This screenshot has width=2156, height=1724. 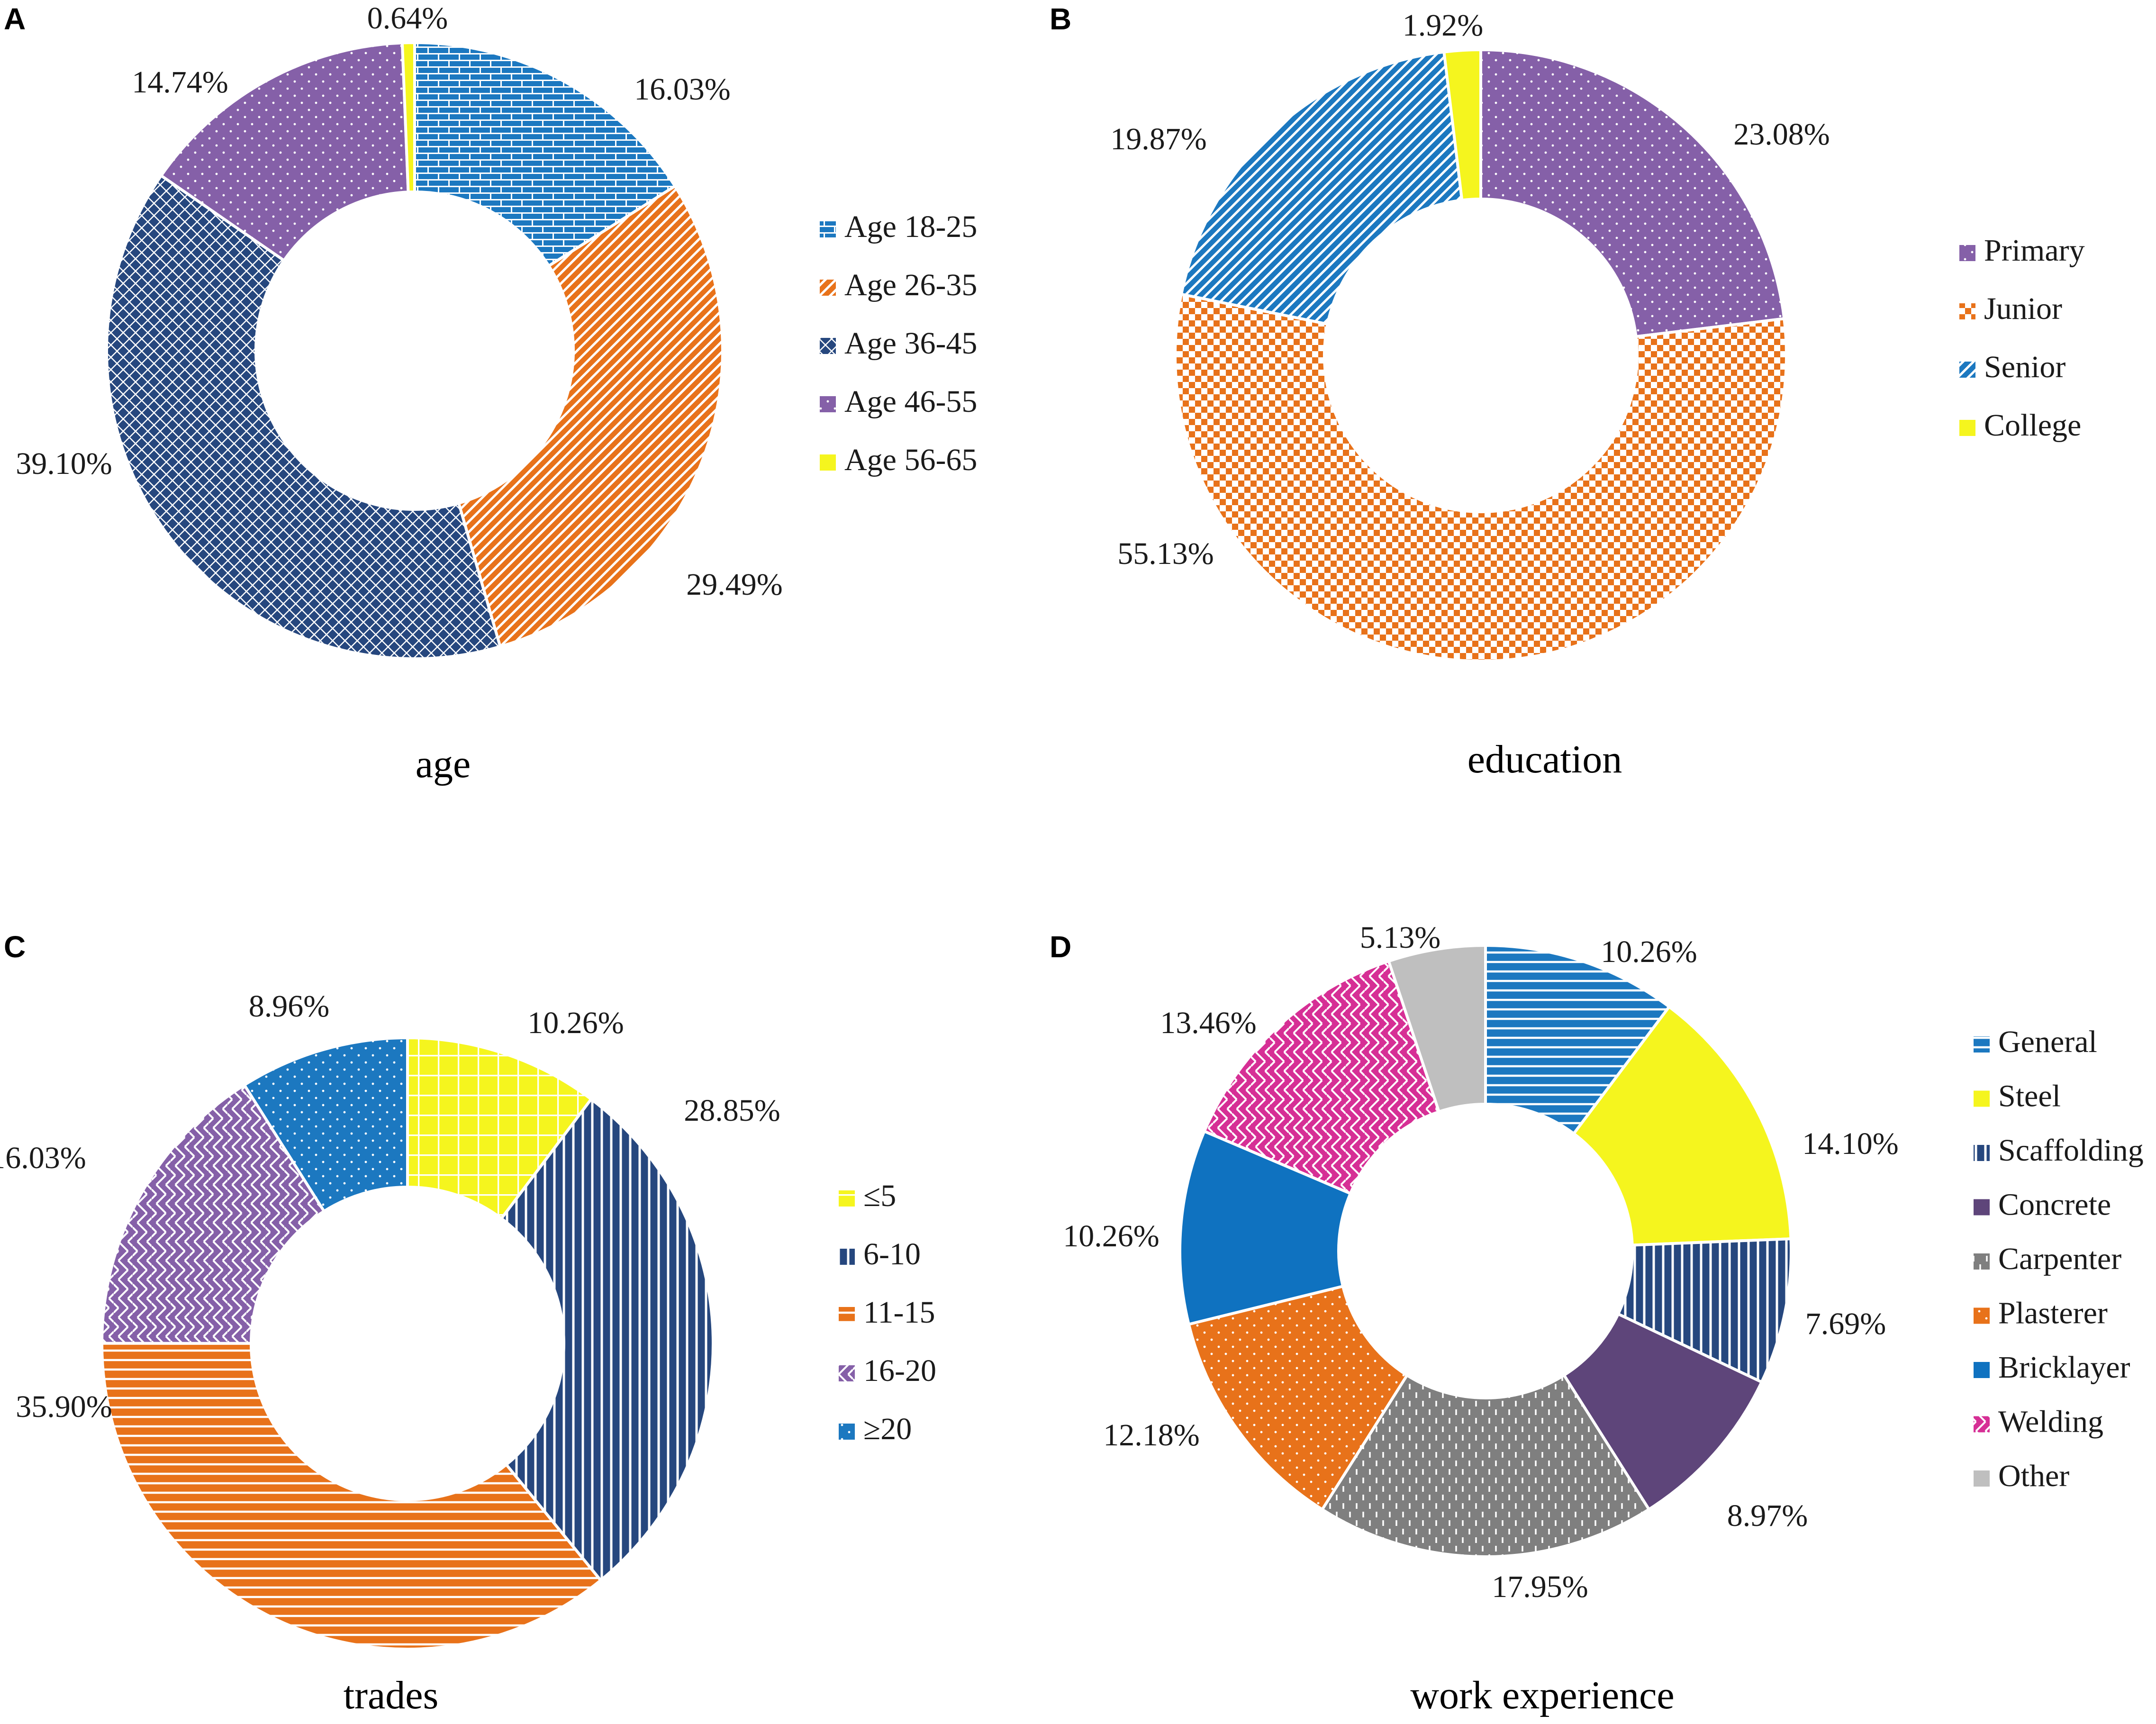 What do you see at coordinates (1967, 428) in the screenshot?
I see `legend-swatch-college` at bounding box center [1967, 428].